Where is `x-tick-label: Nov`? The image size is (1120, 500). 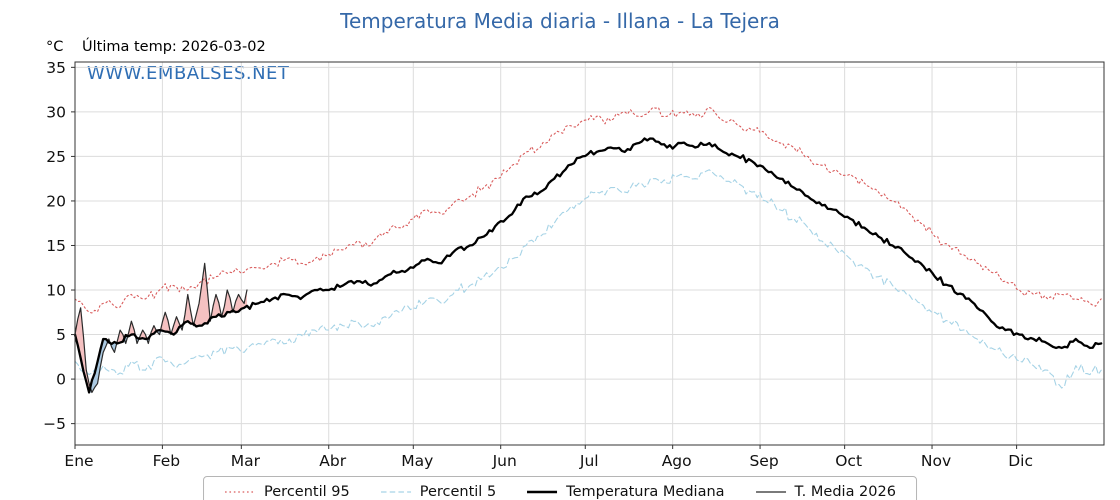 x-tick-label: Nov is located at coordinates (936, 461).